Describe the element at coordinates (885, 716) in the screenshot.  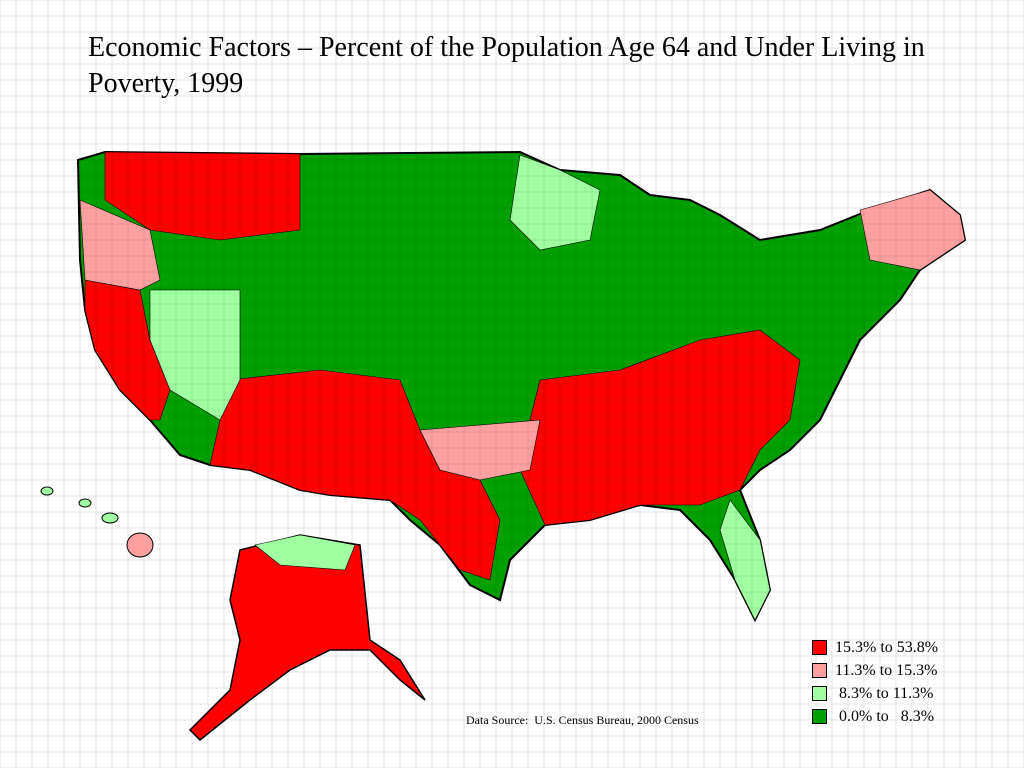
I see `legend-label: 0.0% to 8.3%` at that location.